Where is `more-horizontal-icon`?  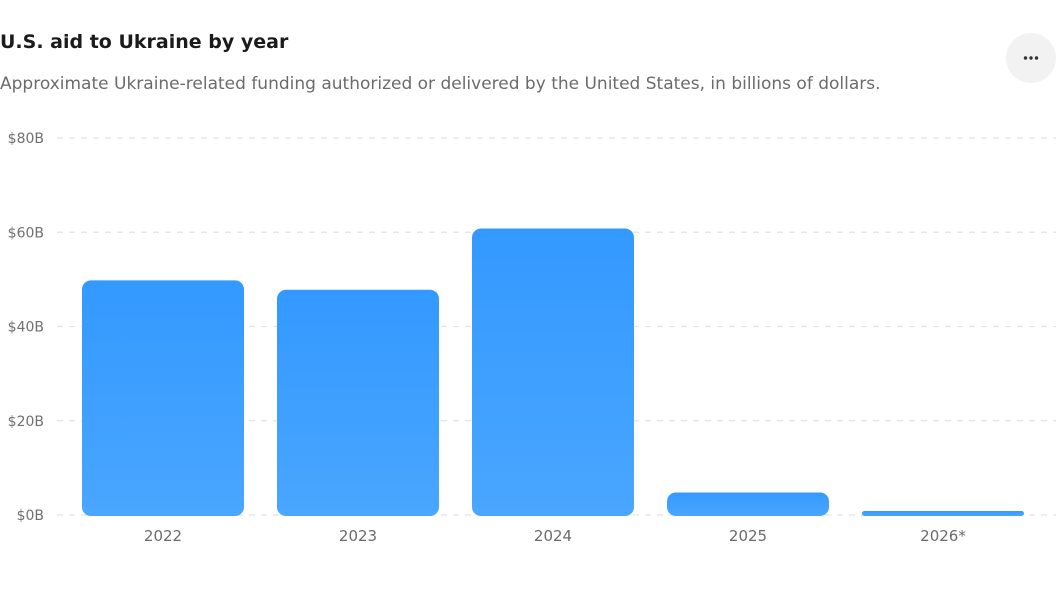
more-horizontal-icon is located at coordinates (1031, 58).